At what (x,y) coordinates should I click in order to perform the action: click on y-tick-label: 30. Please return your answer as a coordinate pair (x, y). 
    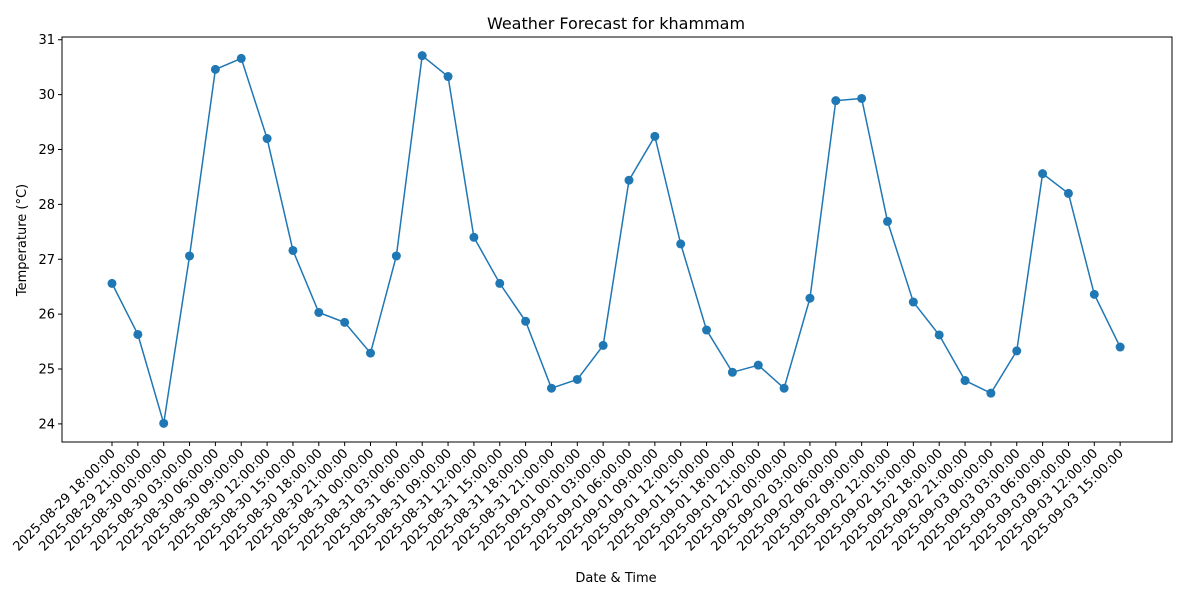
    Looking at the image, I should click on (46, 95).